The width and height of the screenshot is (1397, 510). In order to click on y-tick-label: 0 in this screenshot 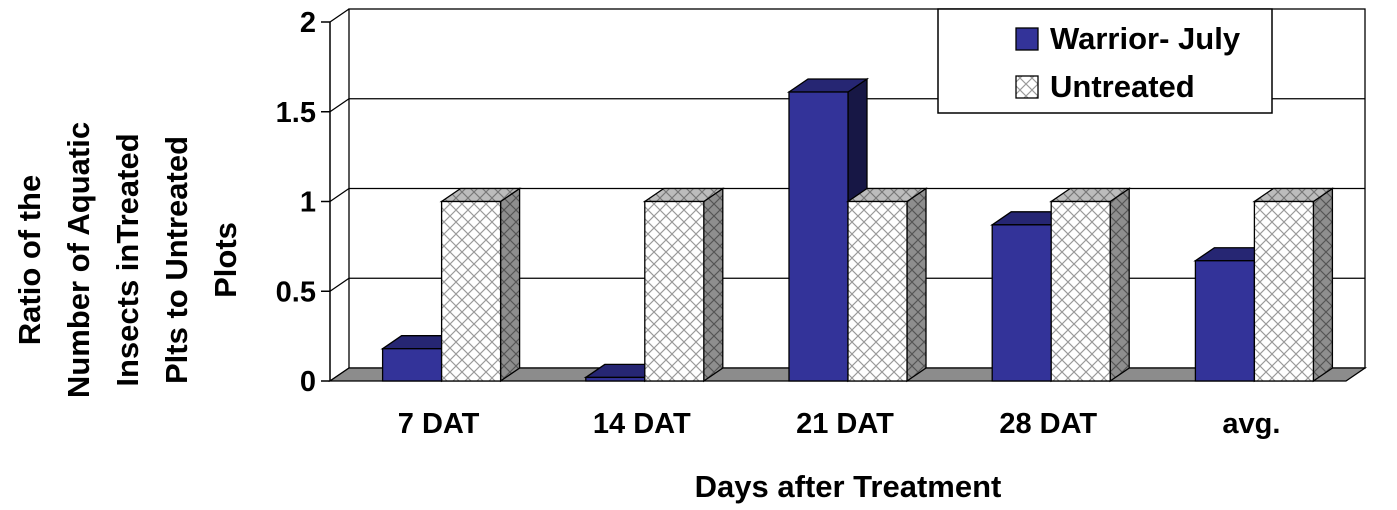, I will do `click(308, 382)`.